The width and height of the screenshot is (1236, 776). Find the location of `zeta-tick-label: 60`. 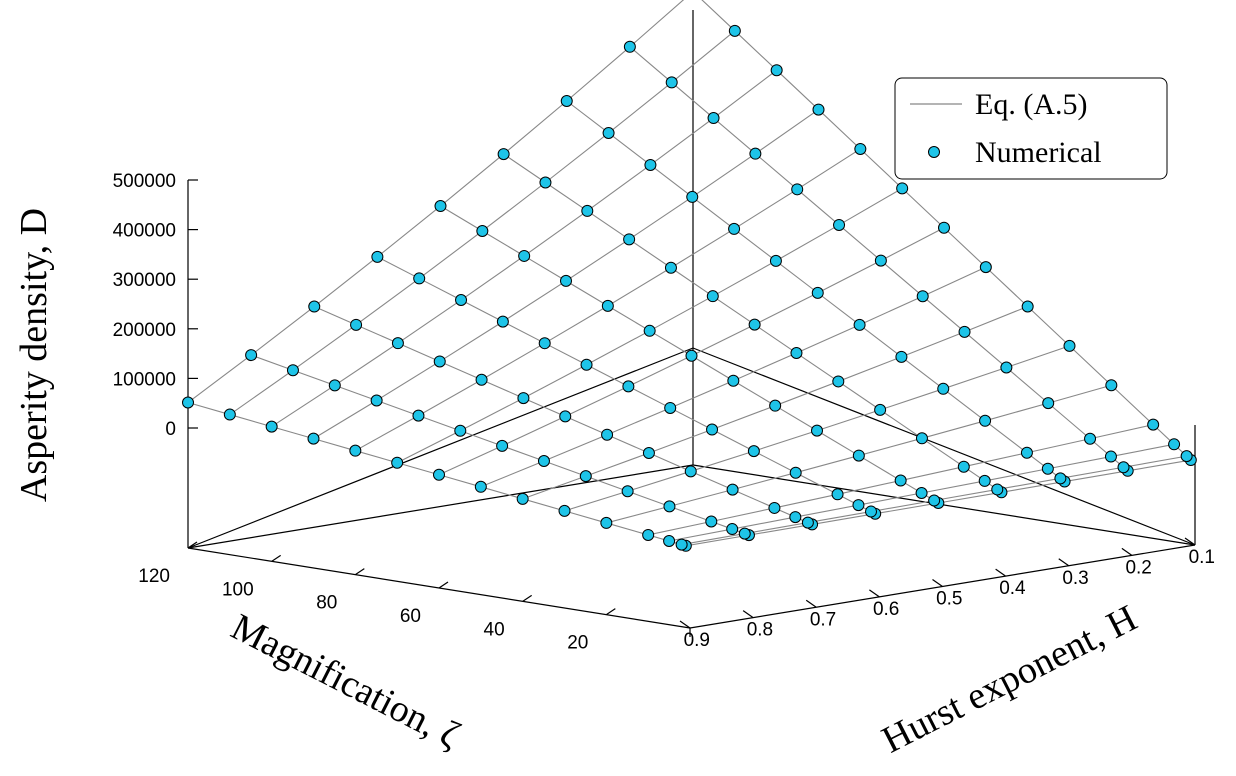

zeta-tick-label: 60 is located at coordinates (410, 616).